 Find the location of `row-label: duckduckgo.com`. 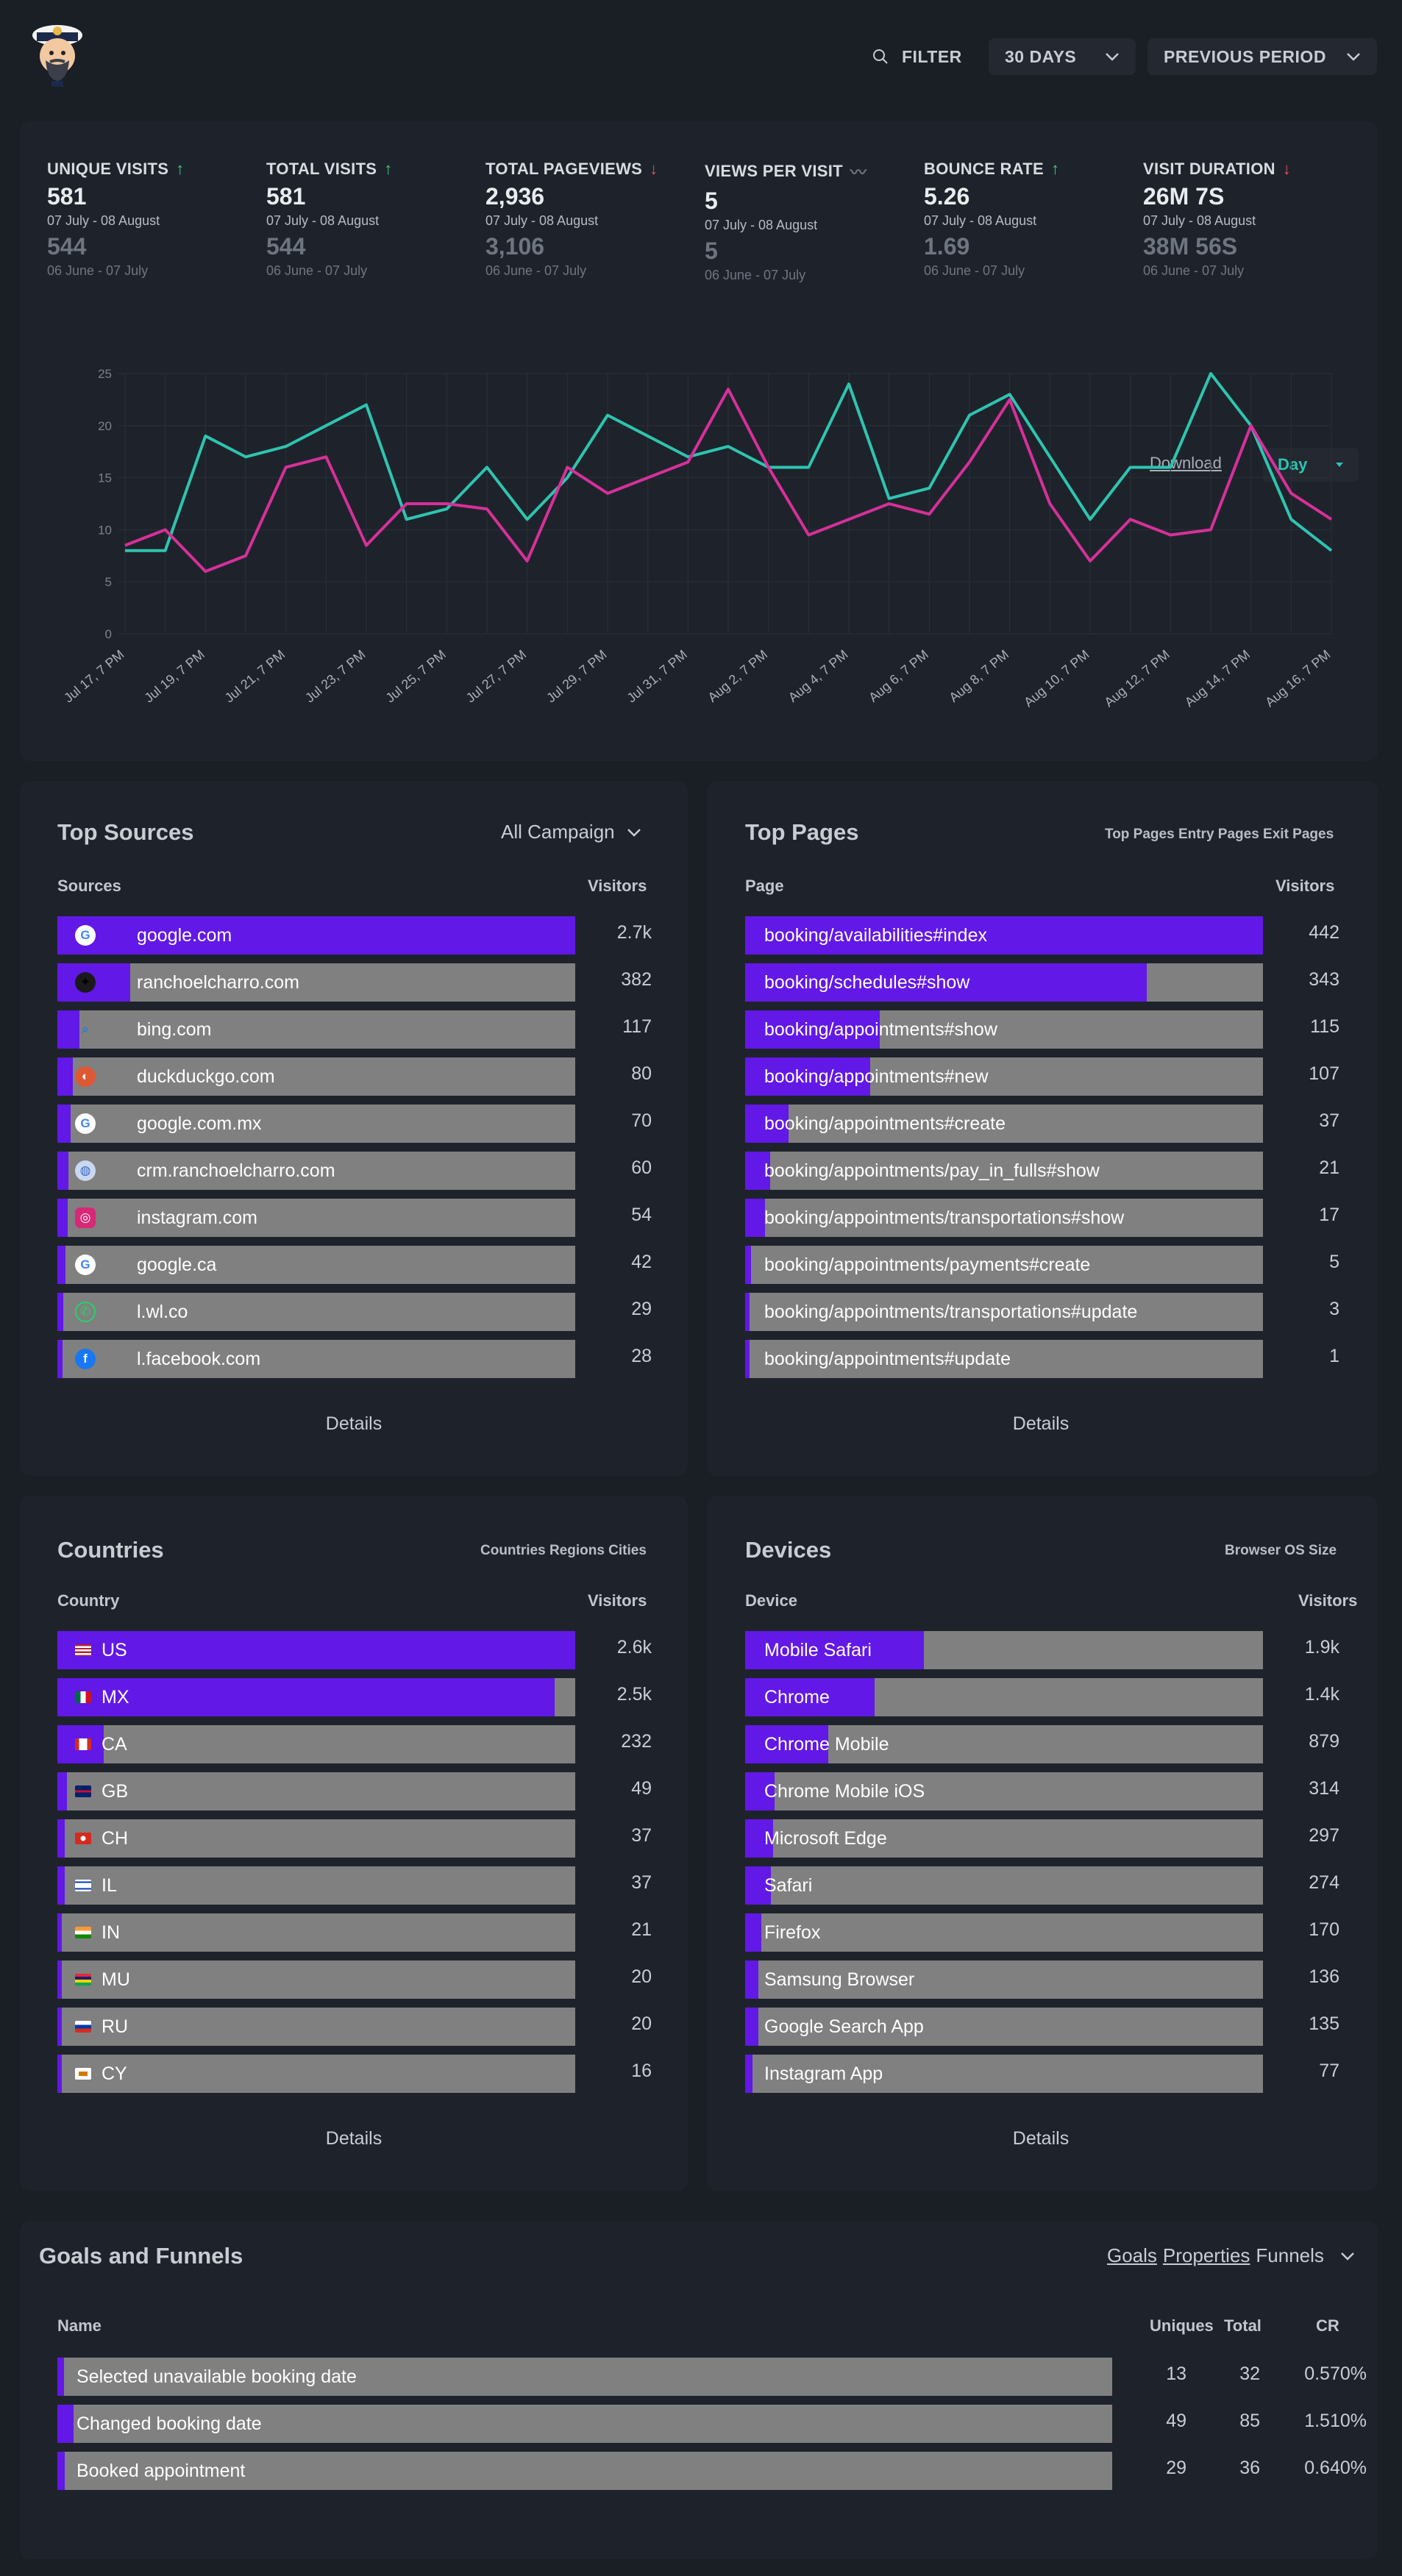

row-label: duckduckgo.com is located at coordinates (206, 1076).